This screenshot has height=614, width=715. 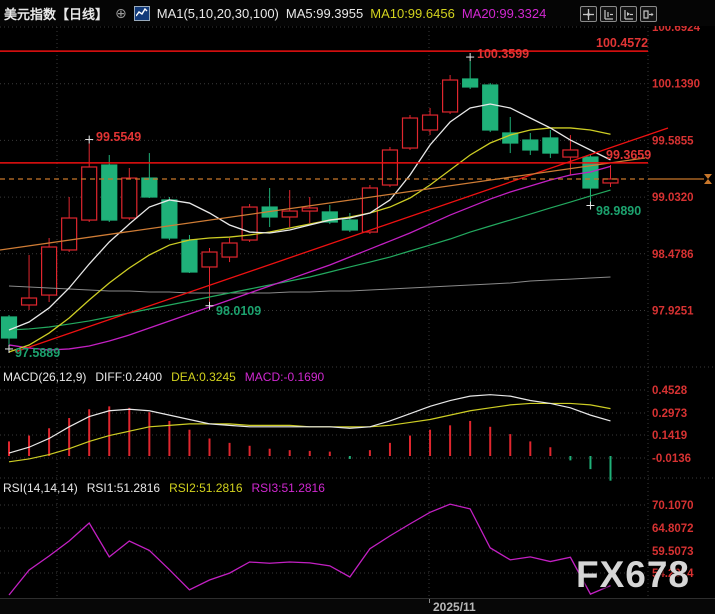 What do you see at coordinates (203, 377) in the screenshot?
I see `macd-dea-value: DEA:0.3245` at bounding box center [203, 377].